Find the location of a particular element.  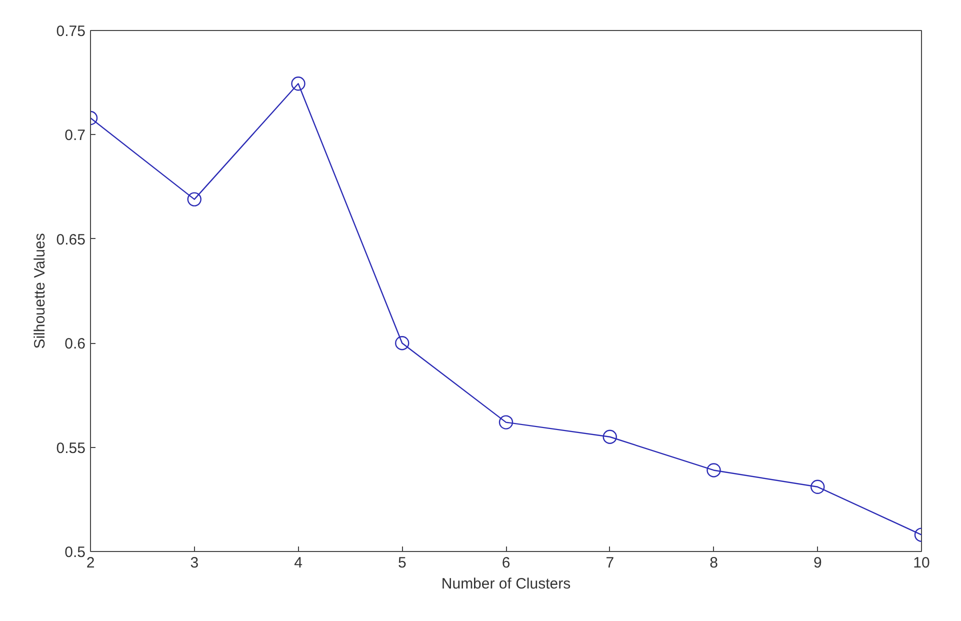

y-tick-label: 0.5 is located at coordinates (75, 552).